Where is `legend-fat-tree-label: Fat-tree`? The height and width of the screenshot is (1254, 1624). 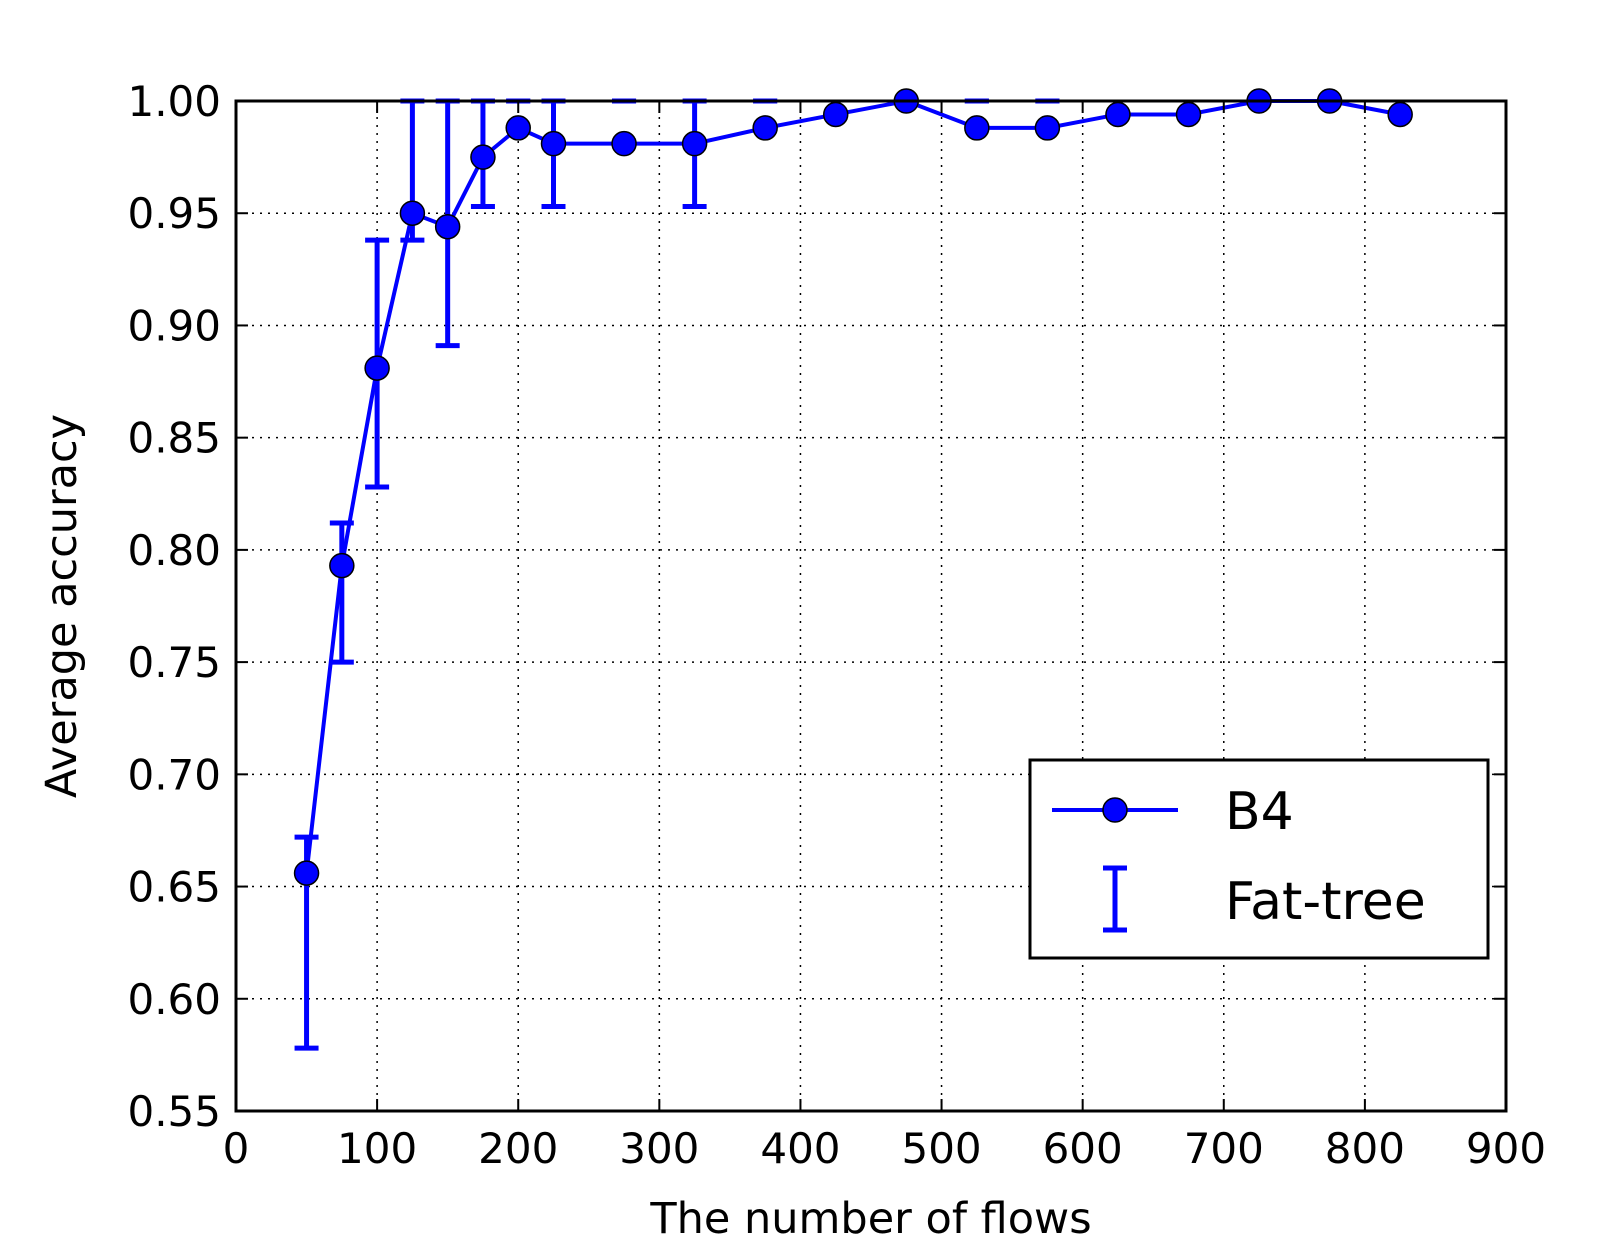
legend-fat-tree-label: Fat-tree is located at coordinates (1325, 902).